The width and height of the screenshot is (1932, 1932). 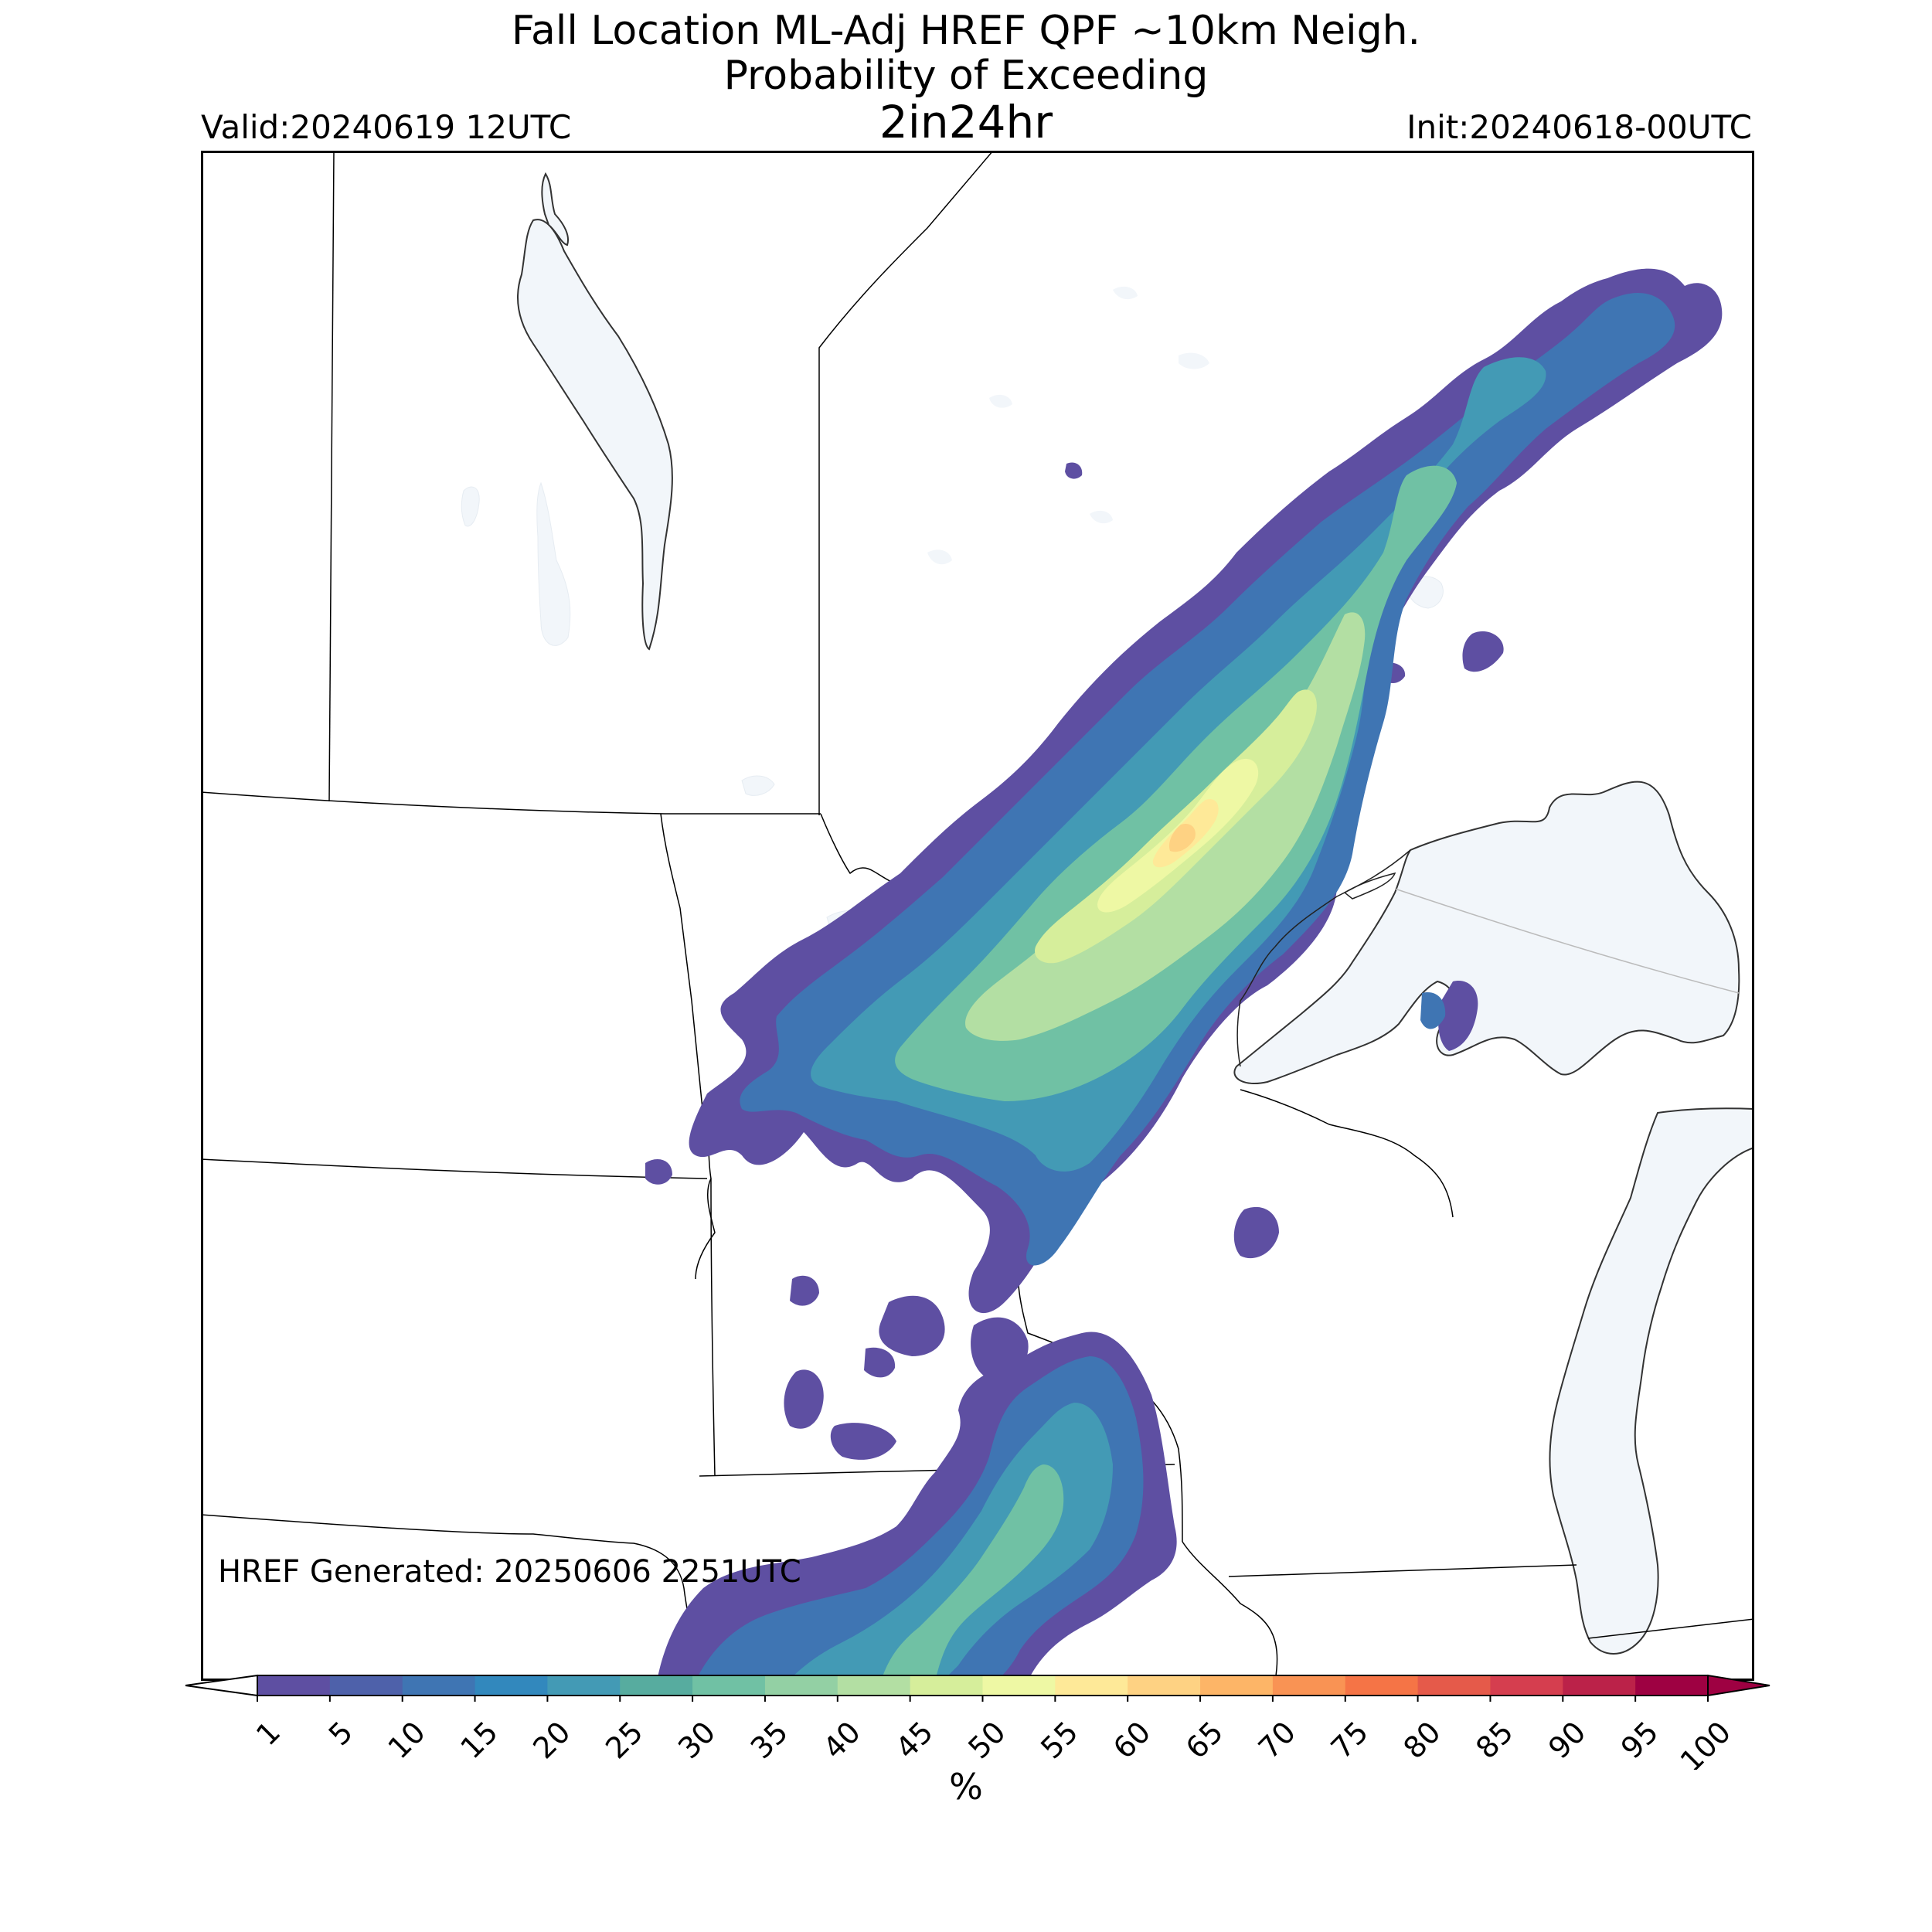 I want to click on colorbar-tick-label: 30, so click(x=697, y=1740).